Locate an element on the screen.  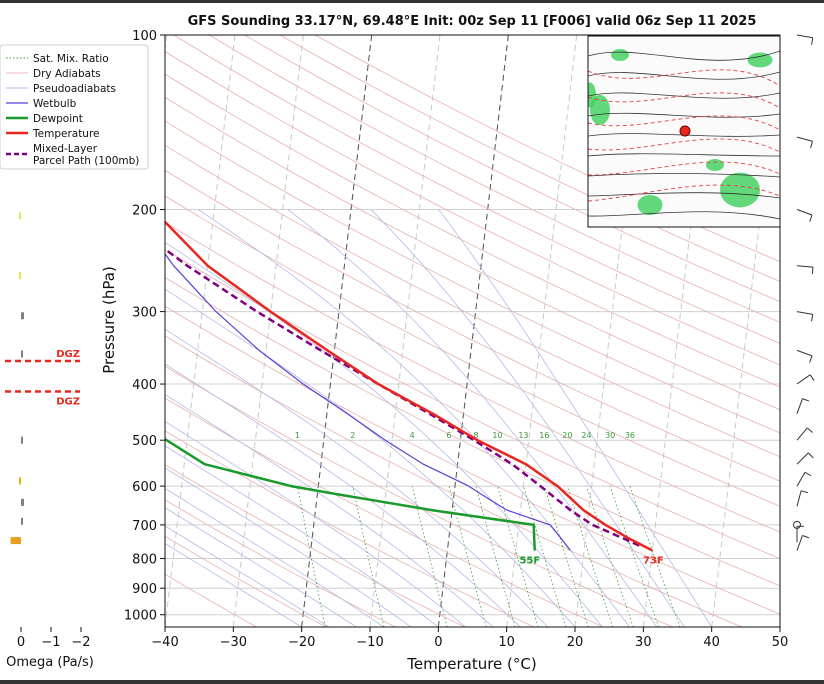
mixing-ratio-label: 20 is located at coordinates (567, 435).